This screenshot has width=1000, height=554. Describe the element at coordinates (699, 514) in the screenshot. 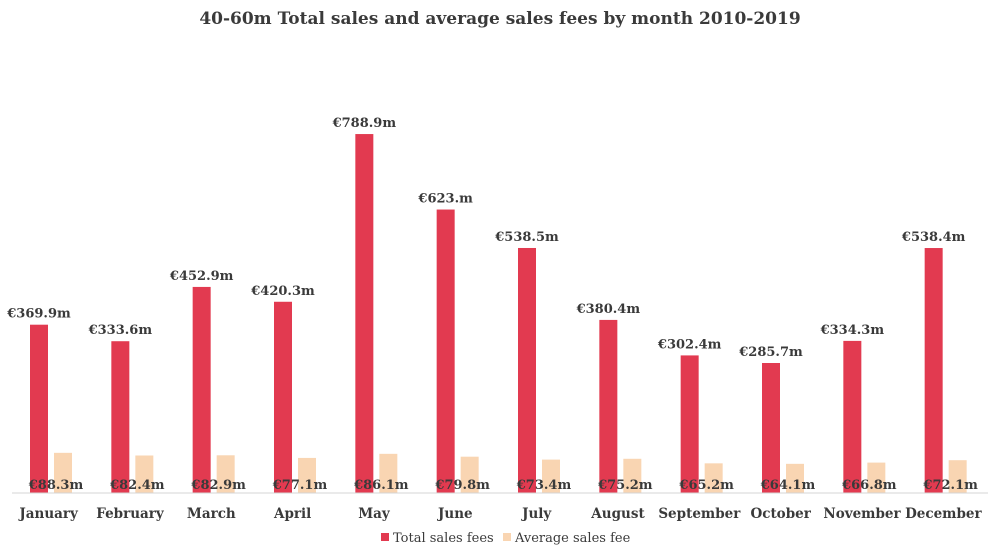

I see `x-tick-label-september: September` at that location.